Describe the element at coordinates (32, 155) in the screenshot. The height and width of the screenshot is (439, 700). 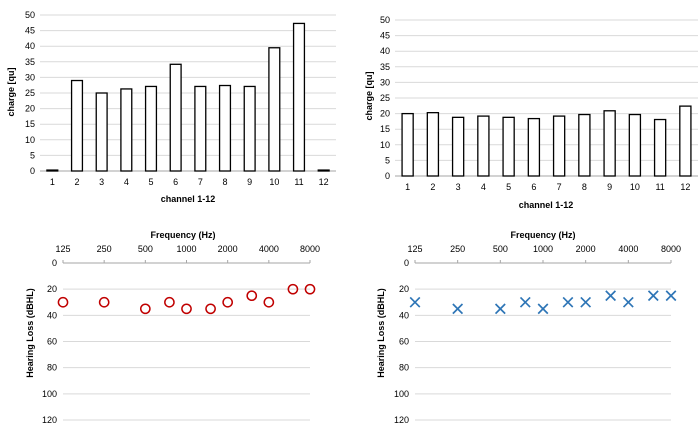
I see `y-tick-label: 5` at that location.